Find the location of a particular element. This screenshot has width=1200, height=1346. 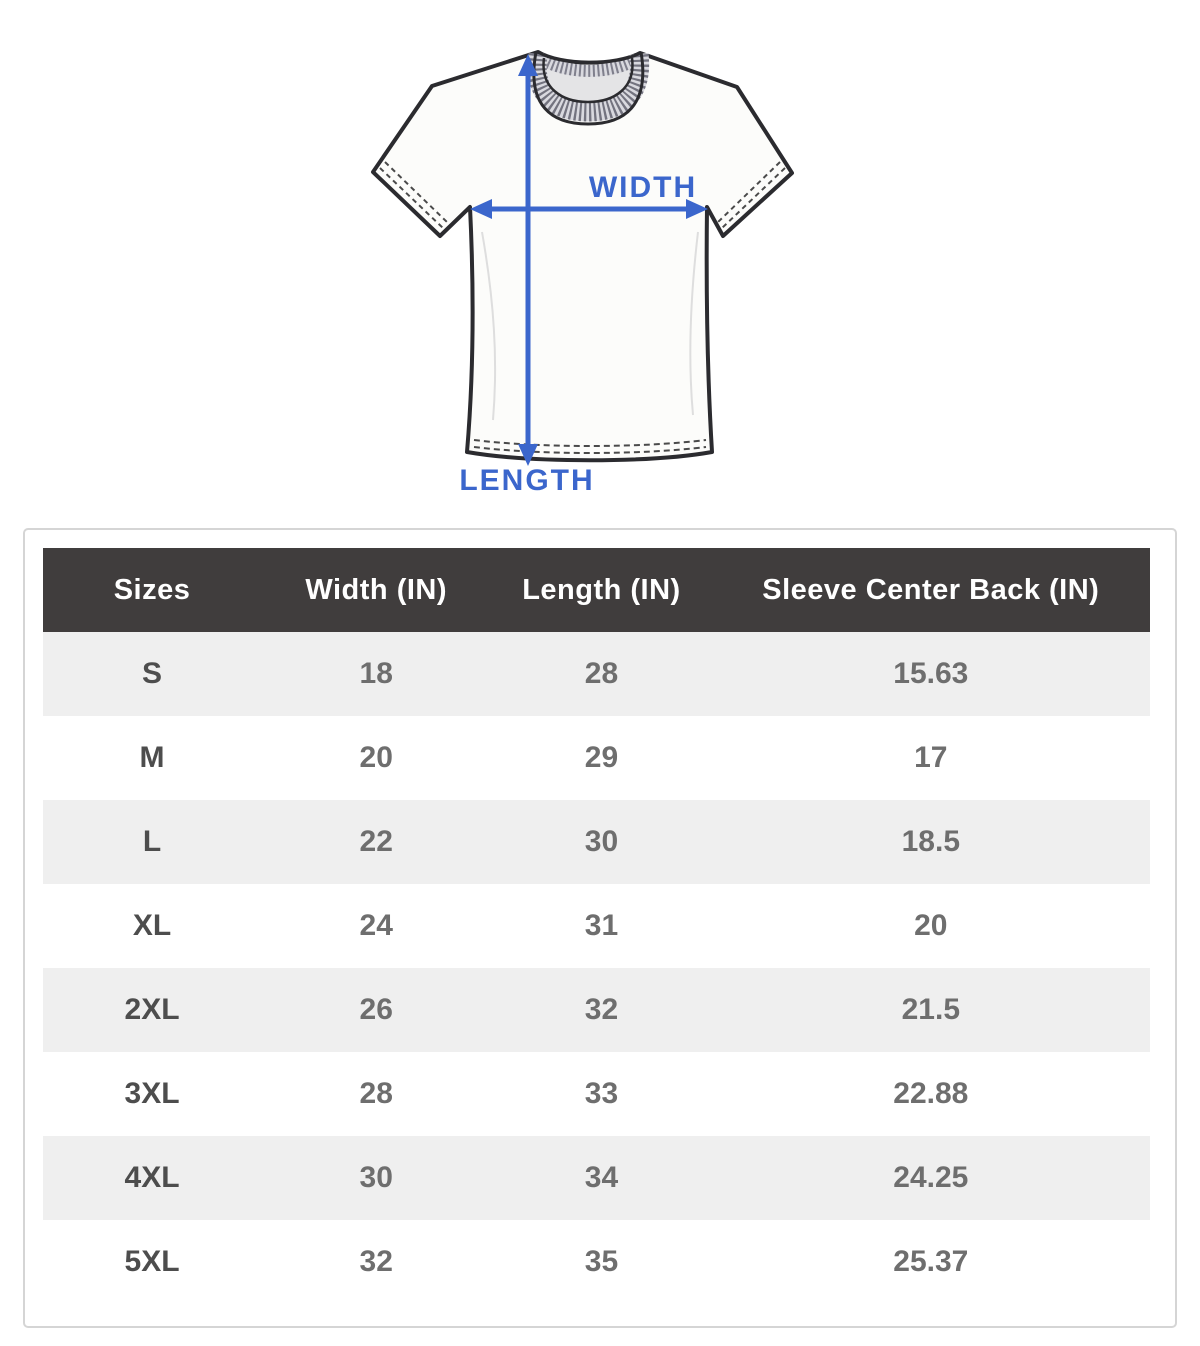

length-label: LENGTH is located at coordinates (526, 480).